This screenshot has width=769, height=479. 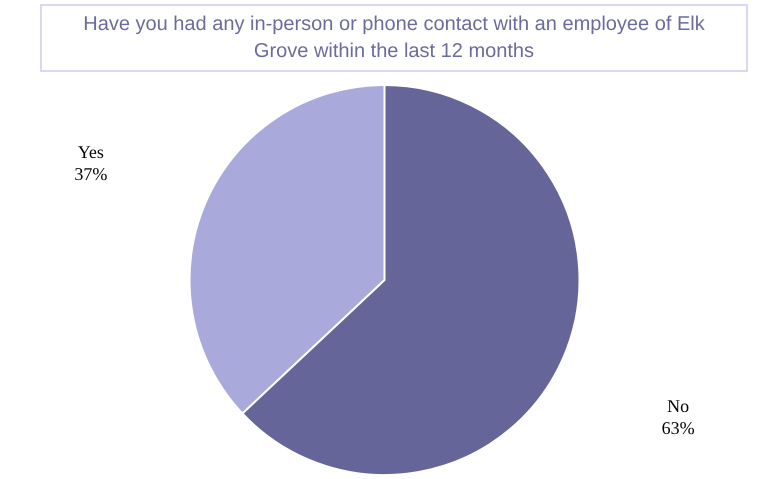 I want to click on data-label: 37%, so click(x=91, y=174).